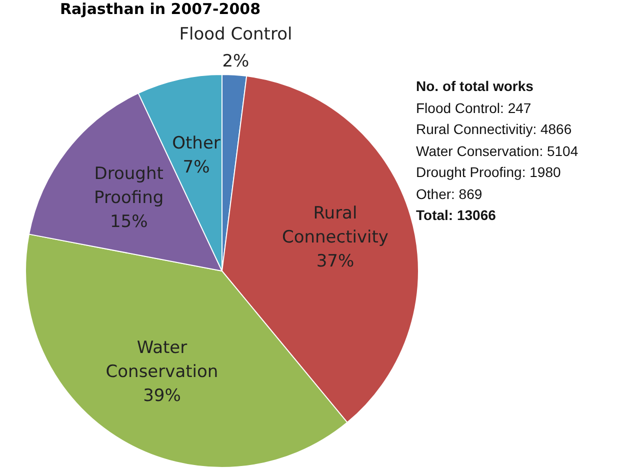 The image size is (622, 473). What do you see at coordinates (450, 194) in the screenshot?
I see `text: Other: 869` at bounding box center [450, 194].